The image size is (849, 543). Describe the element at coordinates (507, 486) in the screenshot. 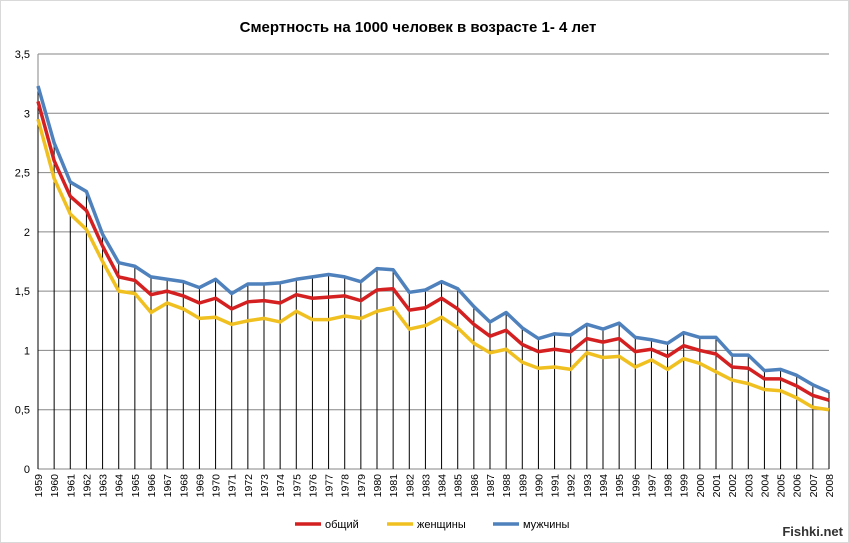

I see `x-tick-label: 1988` at that location.